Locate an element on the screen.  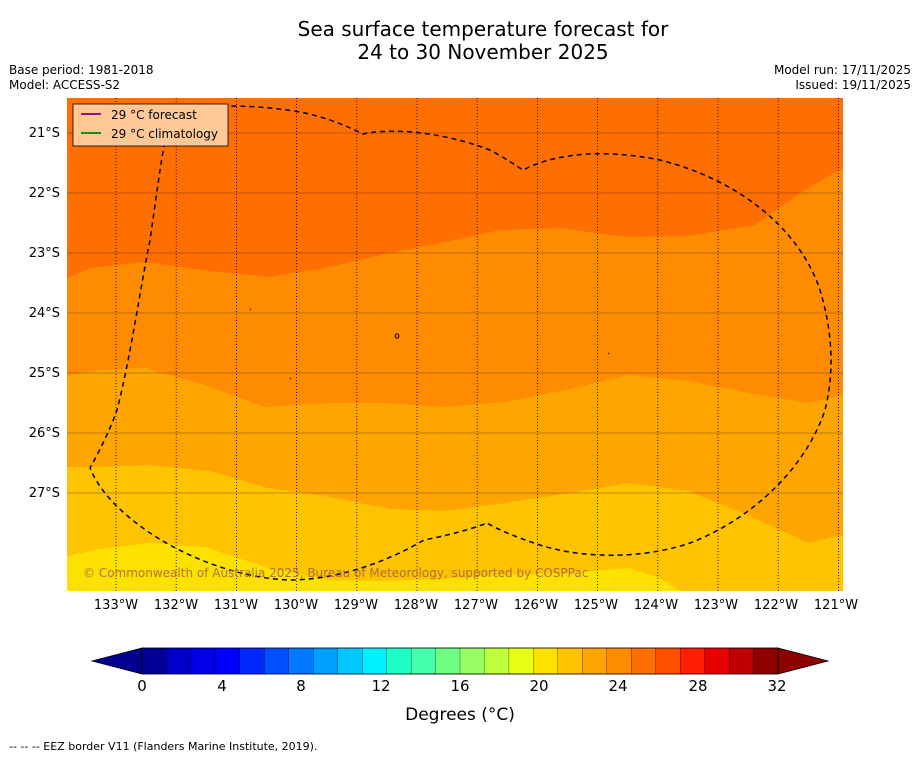
colorbar-tick-label: 8 is located at coordinates (301, 686).